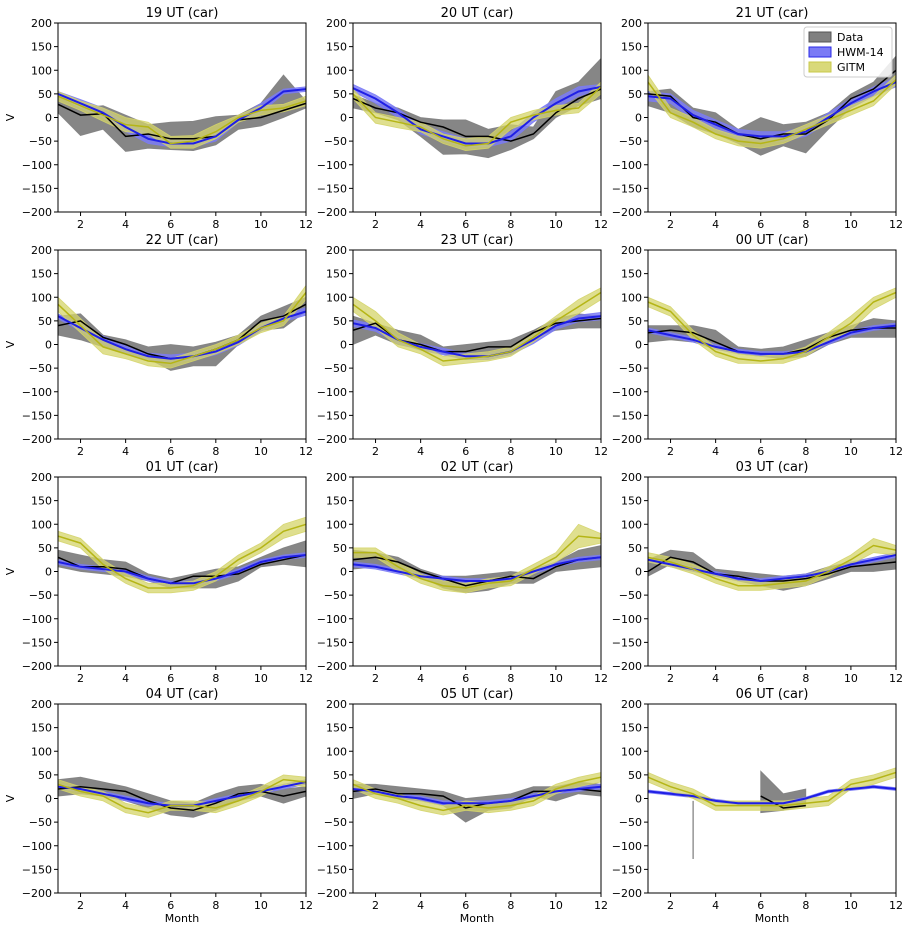 Image resolution: width=909 pixels, height=931 pixels. What do you see at coordinates (336, 751) in the screenshot?
I see `y-tick-label: 100` at bounding box center [336, 751].